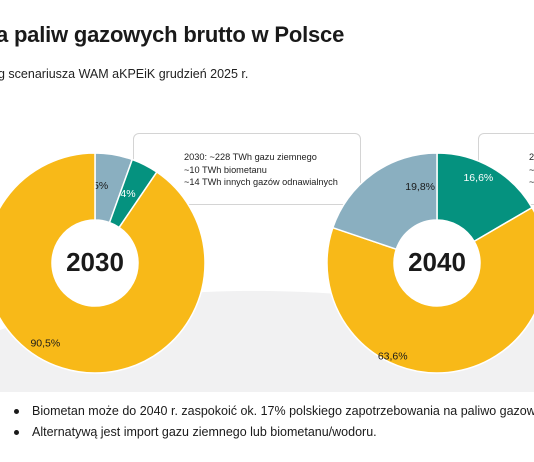  I want to click on callout-line: ~10 TWh biometanu, so click(225, 169).